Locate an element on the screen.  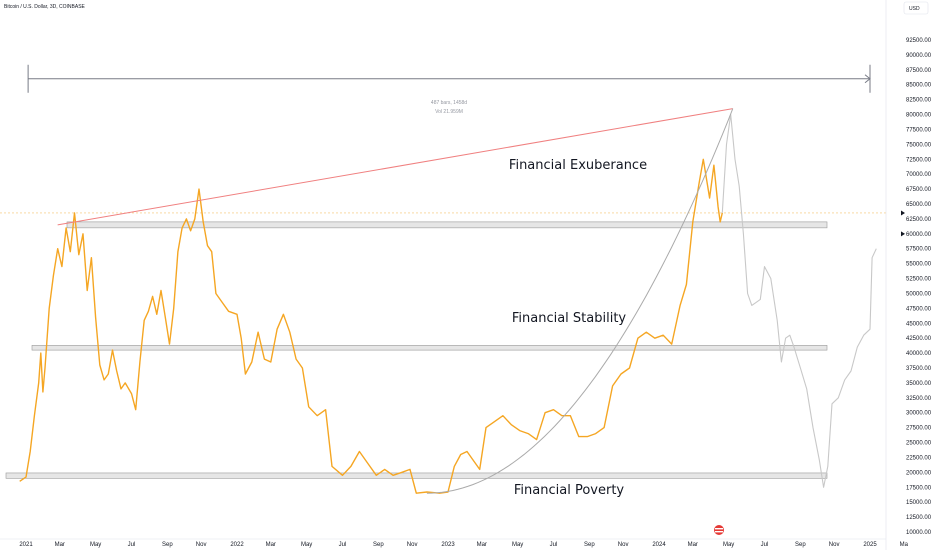
y-tick-label: 30000.00 is located at coordinates (919, 414).